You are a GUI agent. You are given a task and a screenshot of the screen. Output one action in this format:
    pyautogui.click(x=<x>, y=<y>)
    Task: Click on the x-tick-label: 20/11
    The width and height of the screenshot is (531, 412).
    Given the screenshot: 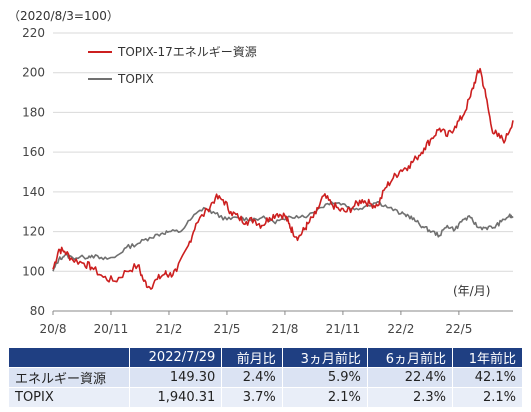 What is the action you would take?
    pyautogui.click(x=111, y=329)
    